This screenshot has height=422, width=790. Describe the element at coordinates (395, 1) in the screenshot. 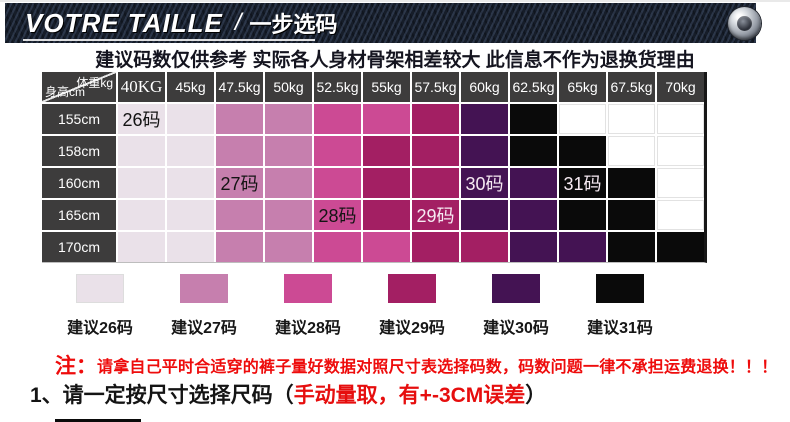

I see `top-divider` at that location.